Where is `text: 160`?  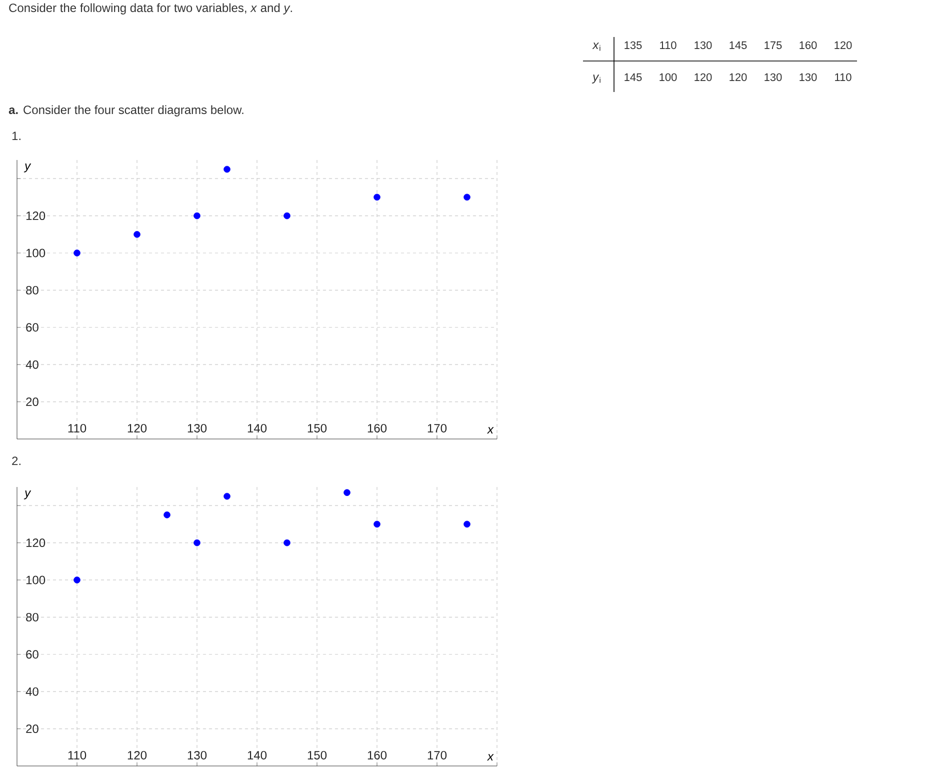
text: 160 is located at coordinates (808, 45).